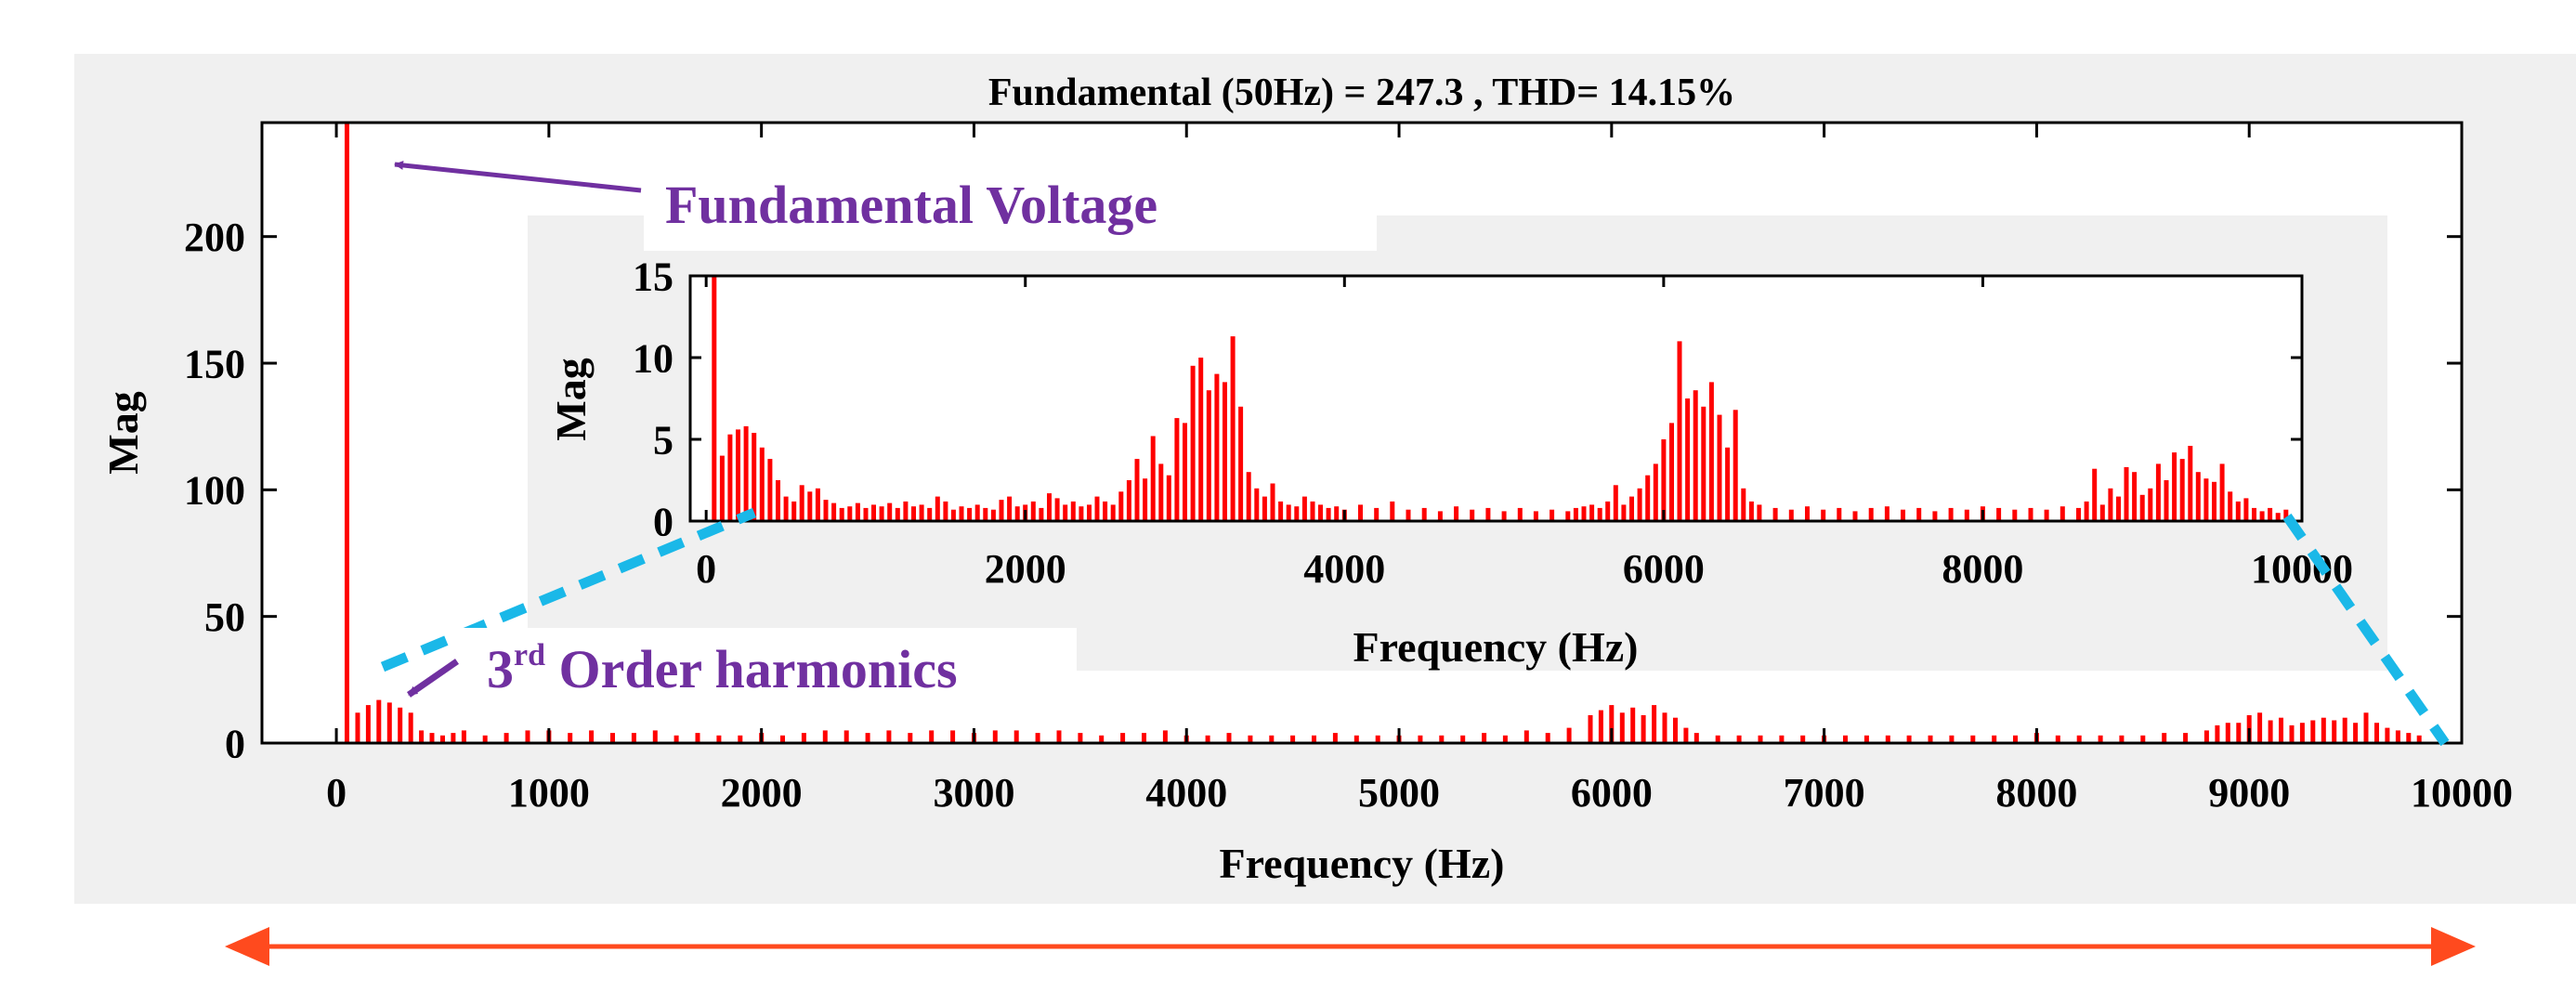  Describe the element at coordinates (2302, 569) in the screenshot. I see `inset-x-tick-label: 10000` at that location.